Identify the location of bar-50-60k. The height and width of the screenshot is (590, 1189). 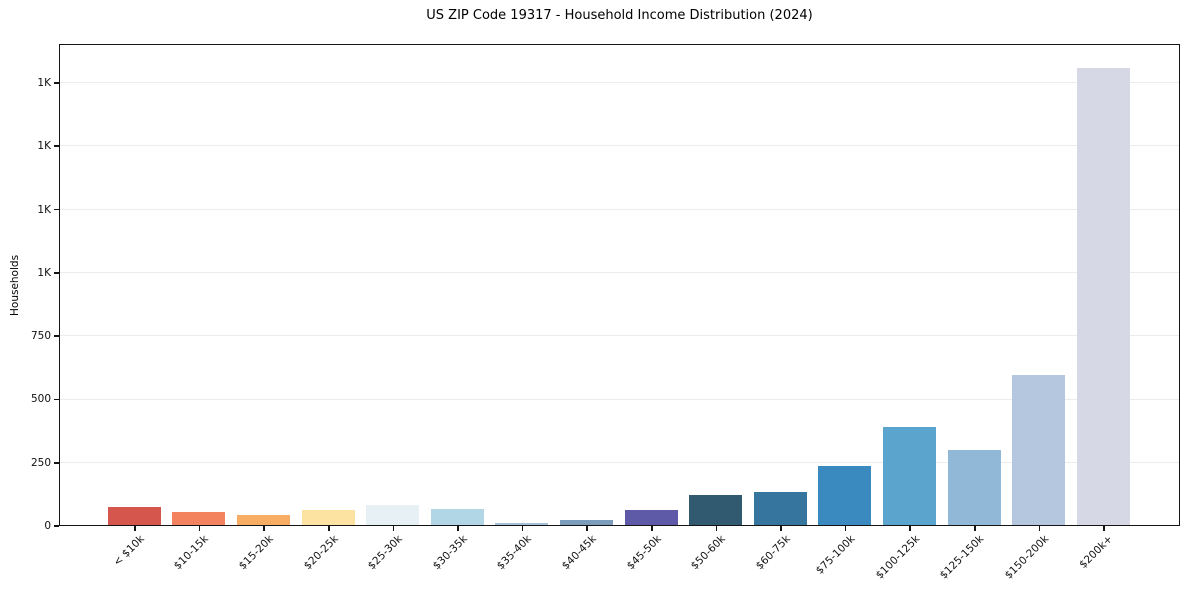
(716, 510).